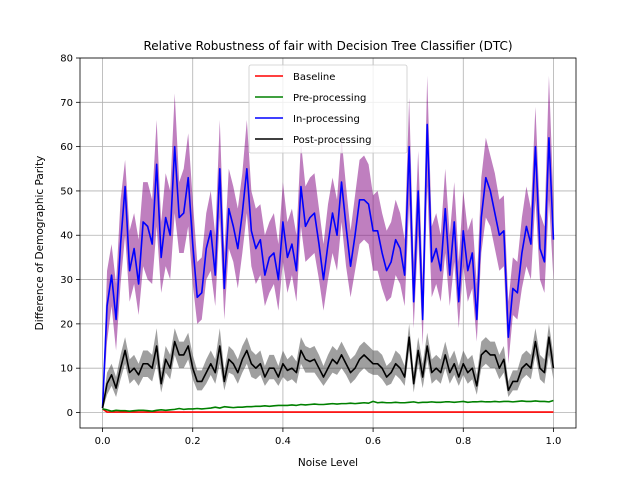 The width and height of the screenshot is (640, 480). Describe the element at coordinates (283, 441) in the screenshot. I see `x-tick-label: 0.4` at that location.